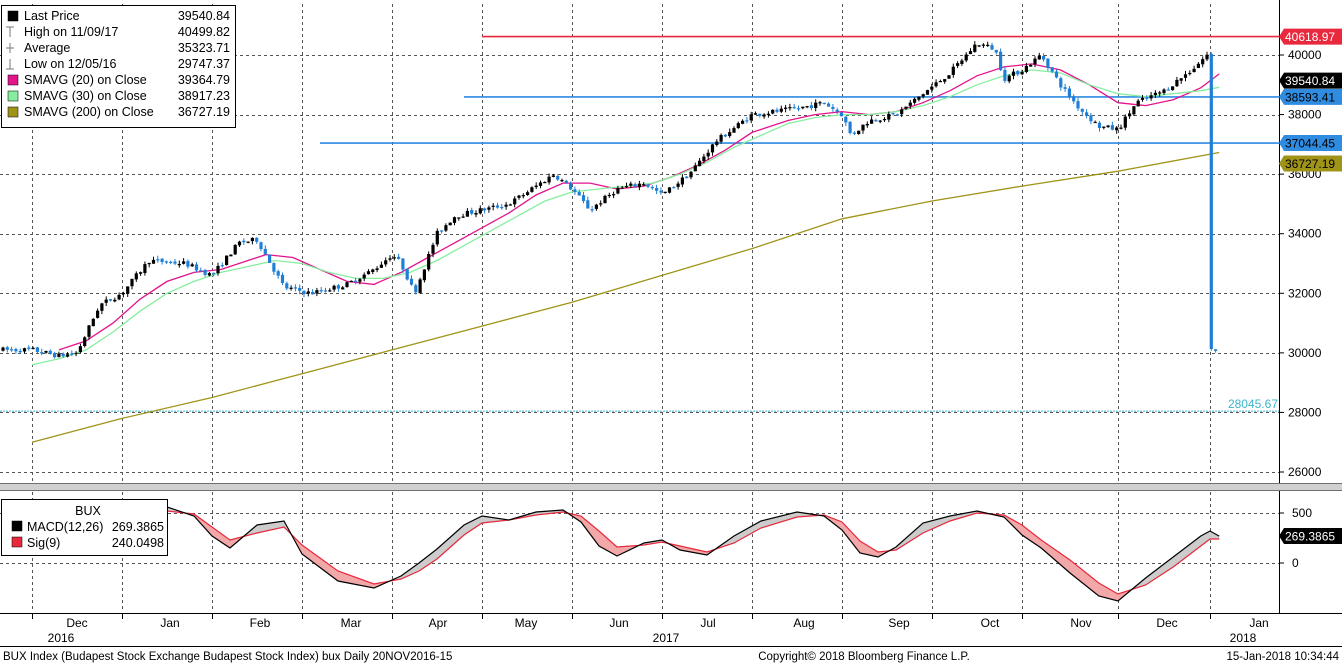 This screenshot has height=664, width=1342. What do you see at coordinates (625, 552) in the screenshot?
I see `signal-line` at bounding box center [625, 552].